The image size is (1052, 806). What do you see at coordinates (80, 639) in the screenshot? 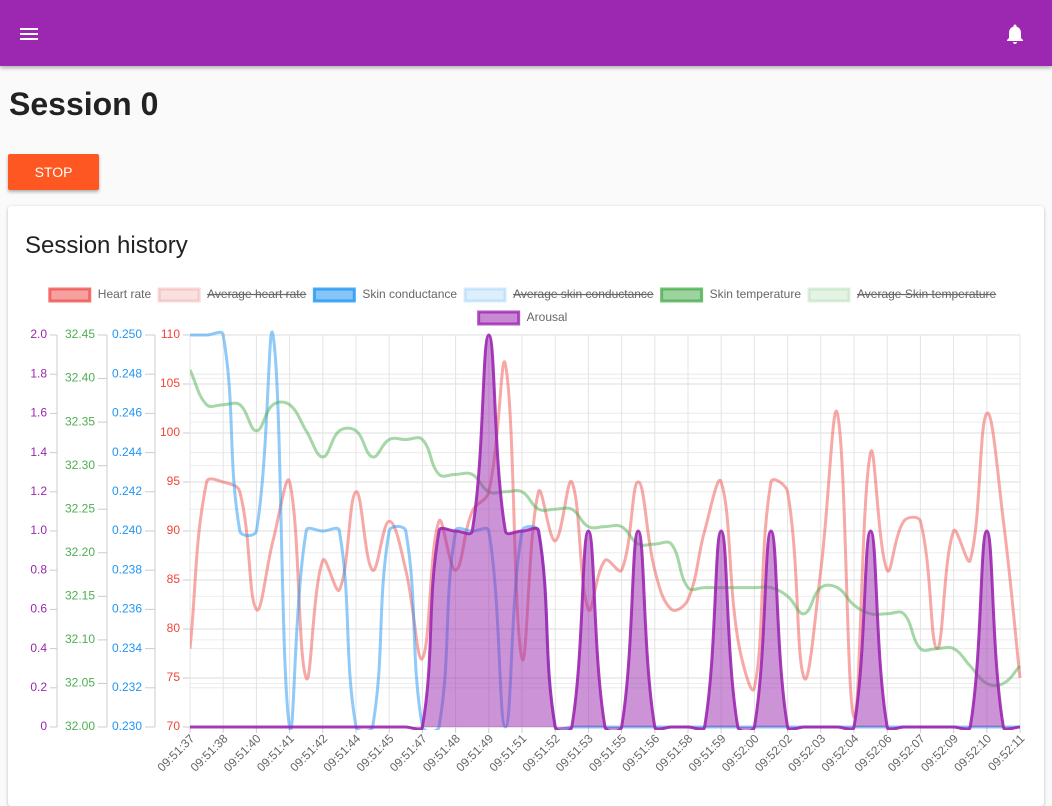
I see `y-tick-label: 32.10` at bounding box center [80, 639].